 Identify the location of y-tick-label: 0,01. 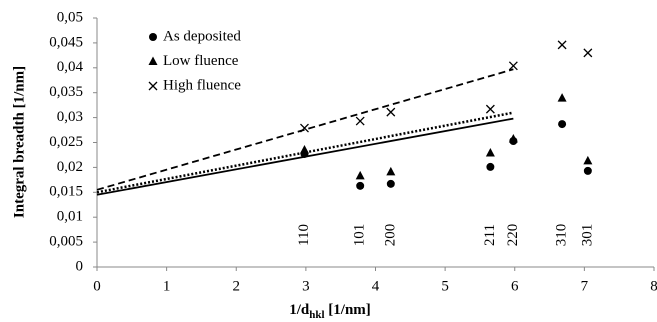
(70, 217).